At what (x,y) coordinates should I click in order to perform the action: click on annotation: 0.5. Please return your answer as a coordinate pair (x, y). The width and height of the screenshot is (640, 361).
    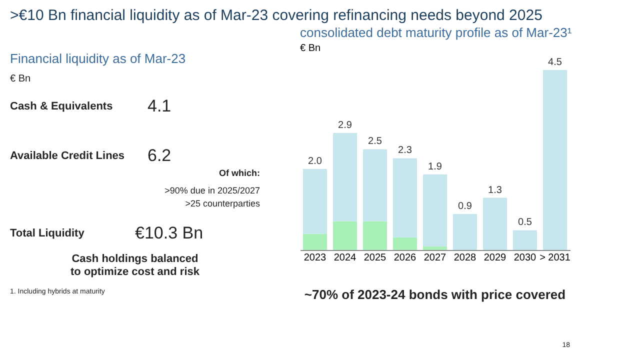
    Looking at the image, I should click on (525, 222).